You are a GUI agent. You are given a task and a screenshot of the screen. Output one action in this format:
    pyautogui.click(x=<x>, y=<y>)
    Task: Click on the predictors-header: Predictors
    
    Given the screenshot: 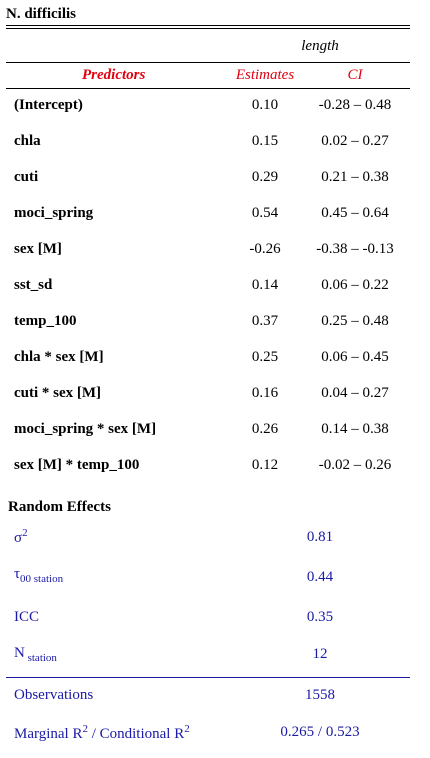 What is the action you would take?
    pyautogui.click(x=114, y=75)
    